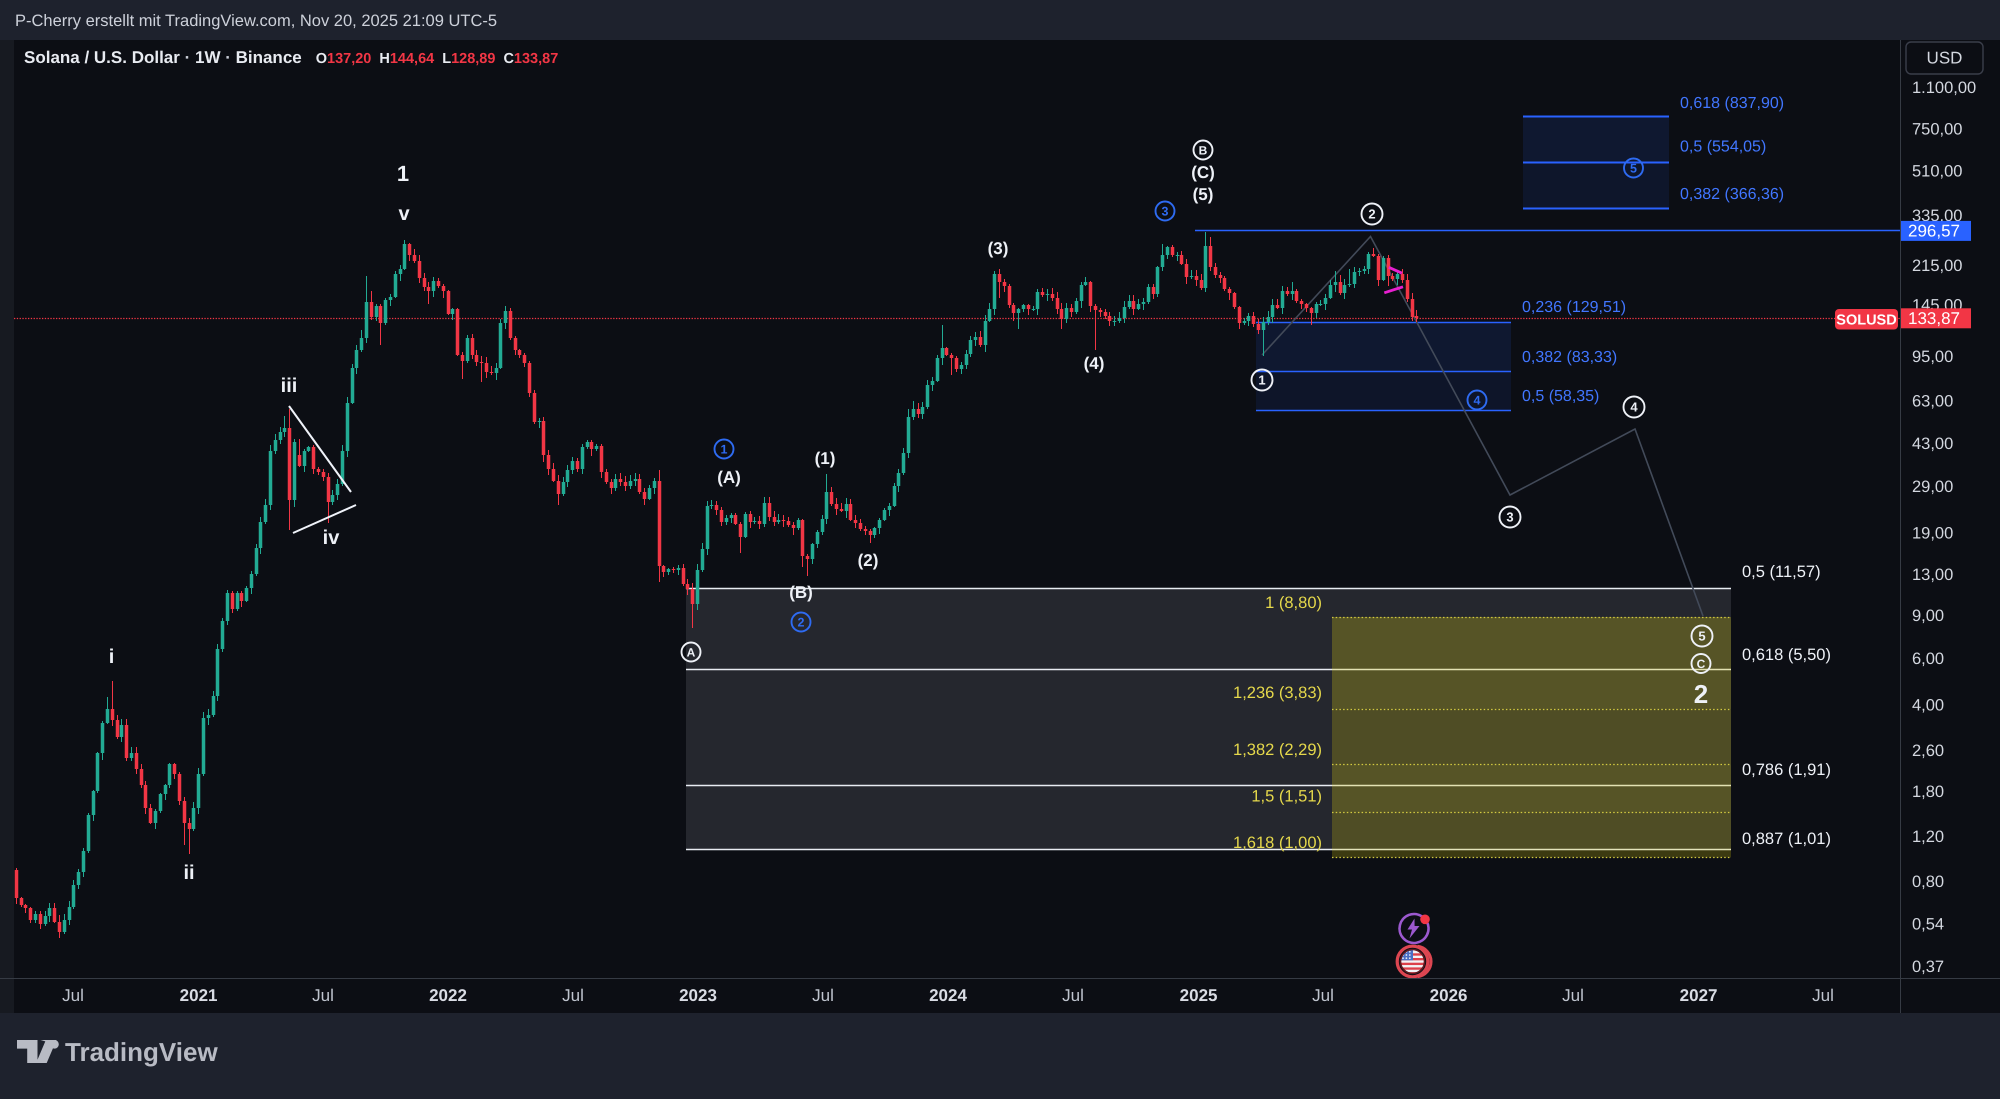 The height and width of the screenshot is (1099, 2000). What do you see at coordinates (1786, 770) in the screenshot?
I see `svg-text: 0,786 (1,91)` at bounding box center [1786, 770].